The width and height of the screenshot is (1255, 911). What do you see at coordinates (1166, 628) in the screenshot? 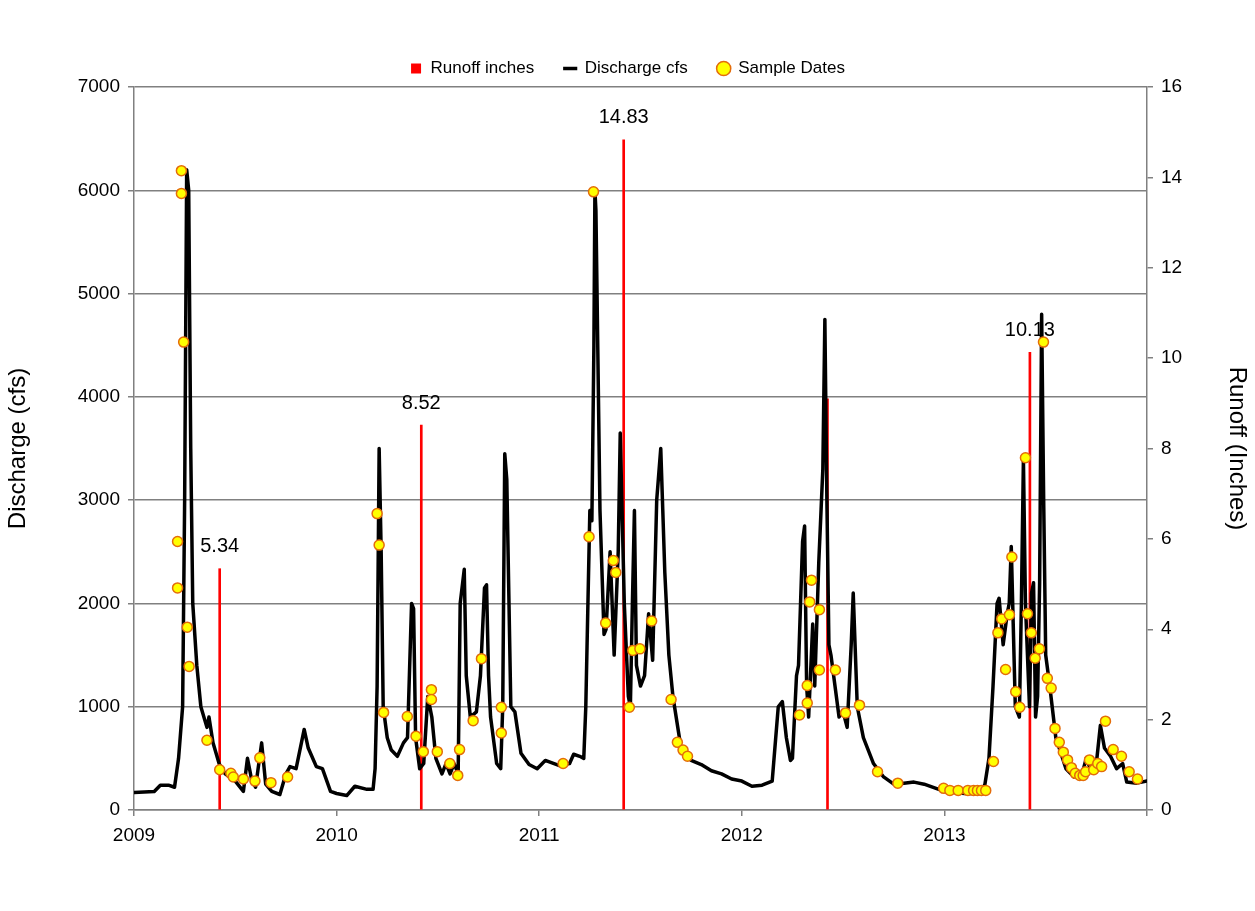
I see `y2-tick-label: 4` at bounding box center [1166, 628].